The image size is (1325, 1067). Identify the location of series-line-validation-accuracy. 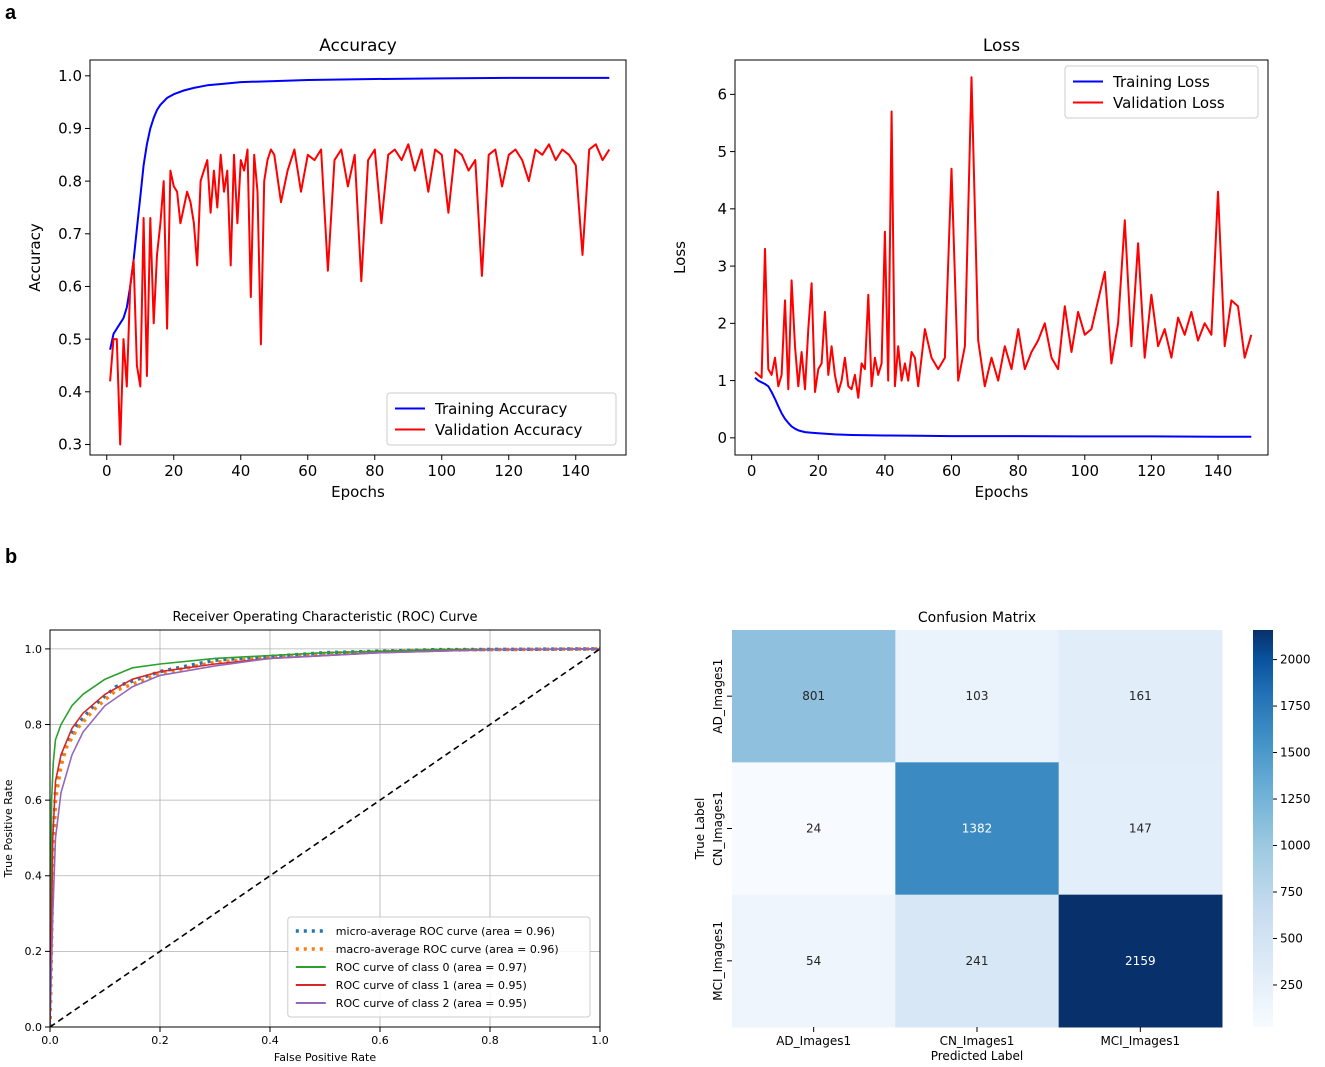
(360, 294).